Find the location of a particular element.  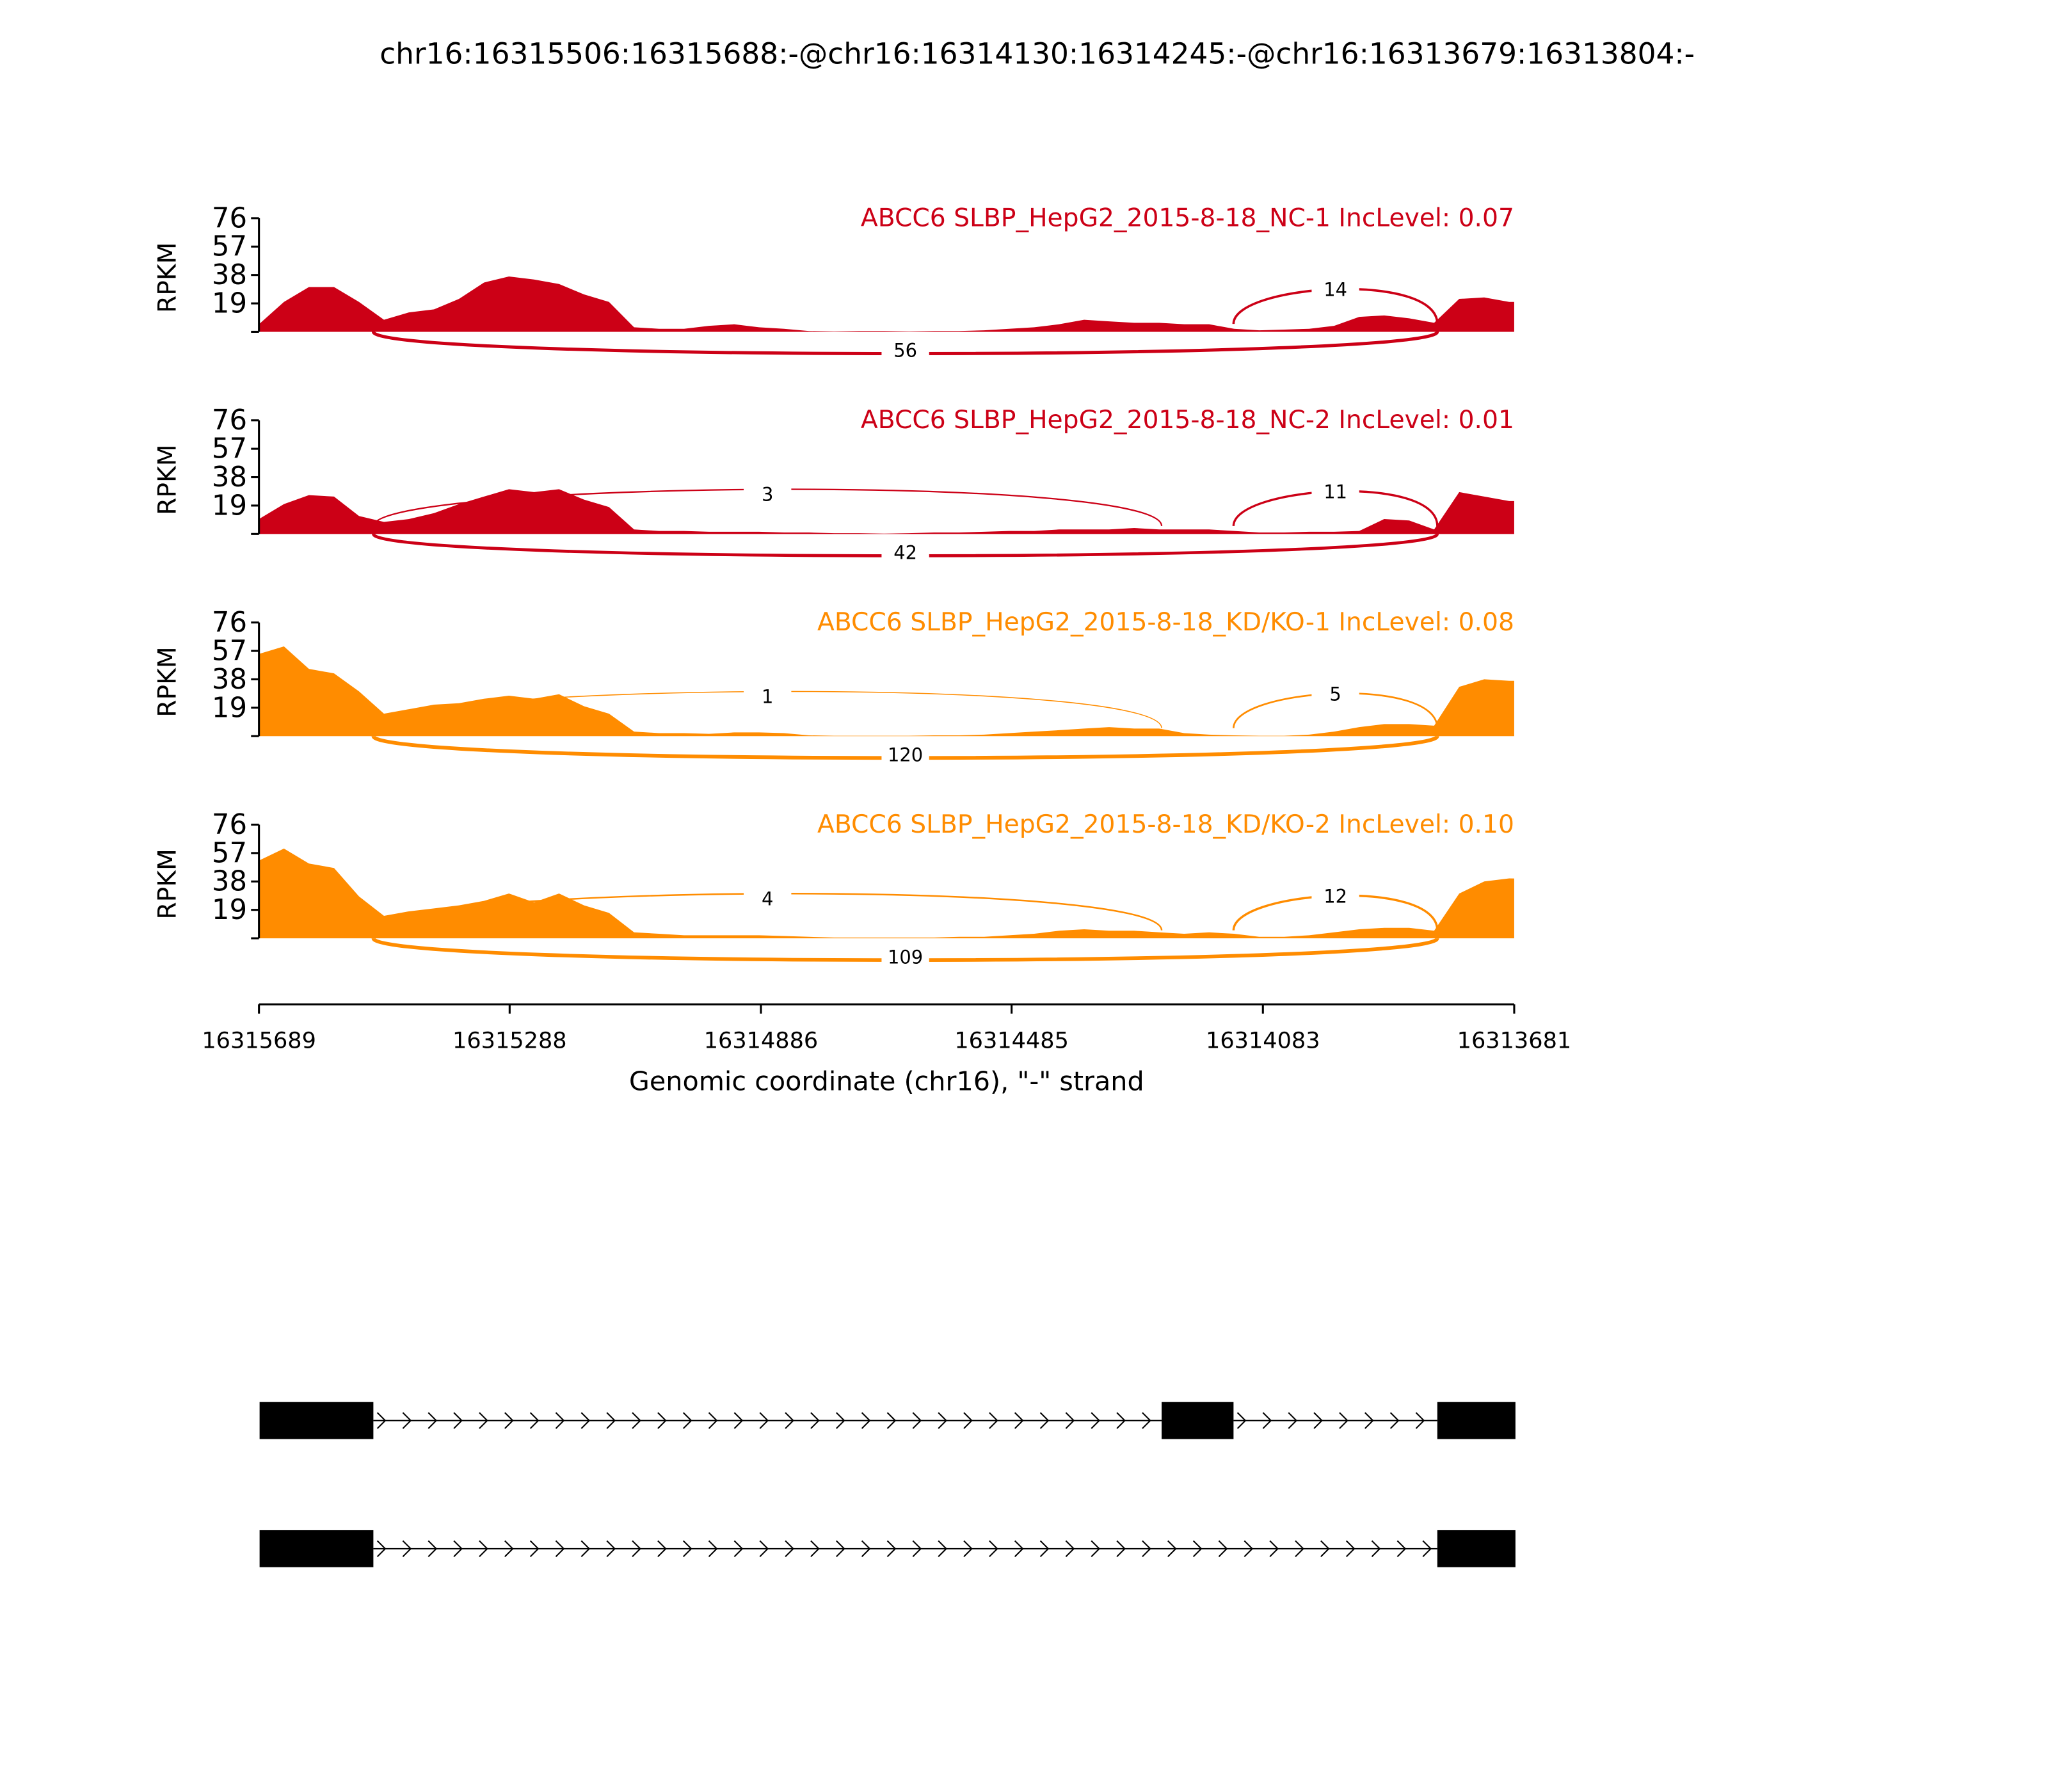

x-axis-label: Genomic coordinate (chr16), "-" strand is located at coordinates (886, 1081).